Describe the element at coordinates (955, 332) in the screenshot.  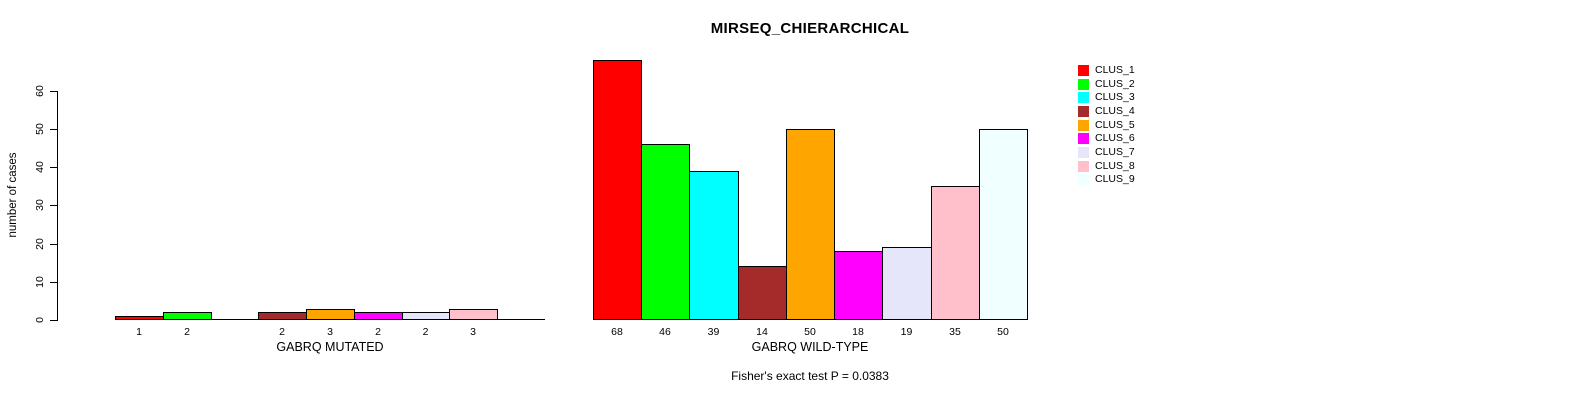
I see `bar-value-label-wildtype: 35` at that location.